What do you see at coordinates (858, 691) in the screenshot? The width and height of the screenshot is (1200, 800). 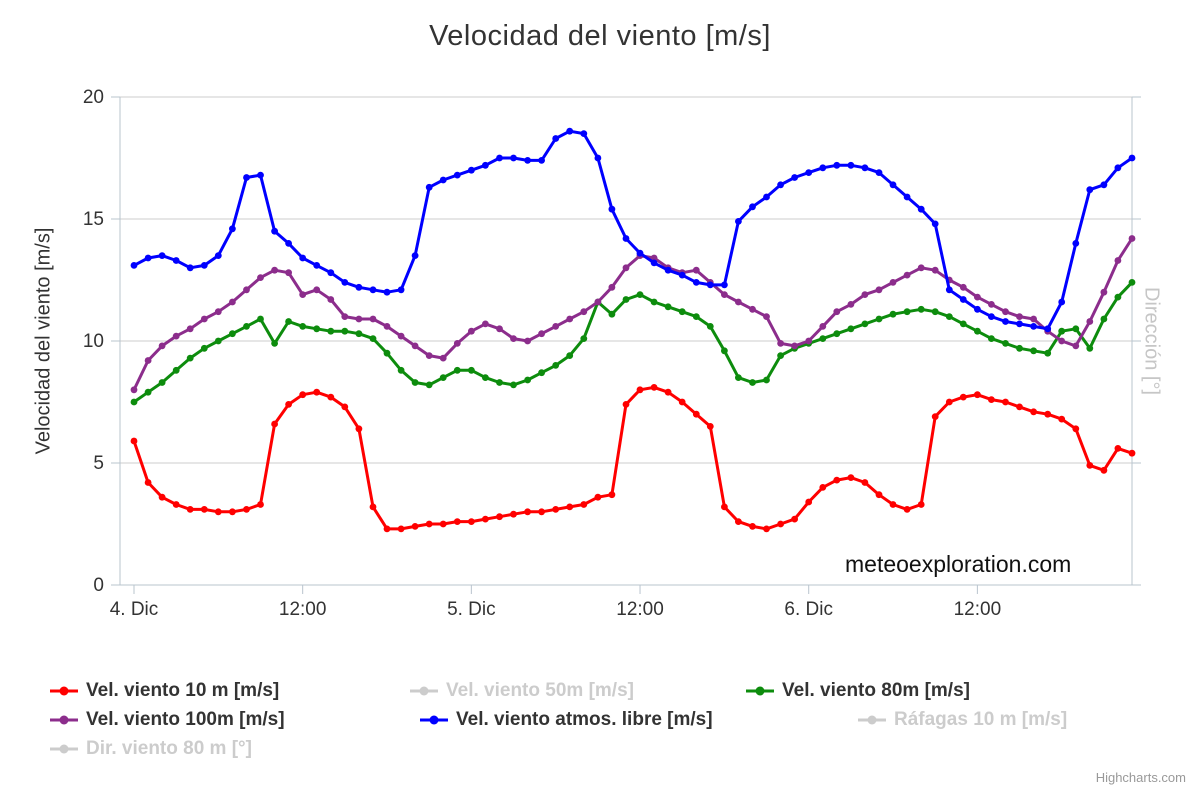 I see `legend-item-vel-viento-80m-m-s: Vel. viento 80m [m/s]` at bounding box center [858, 691].